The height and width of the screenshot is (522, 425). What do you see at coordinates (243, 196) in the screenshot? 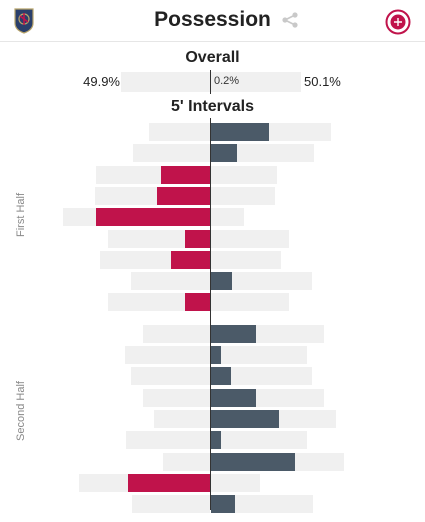
I see `first-half-interval-4-away-track` at bounding box center [243, 196].